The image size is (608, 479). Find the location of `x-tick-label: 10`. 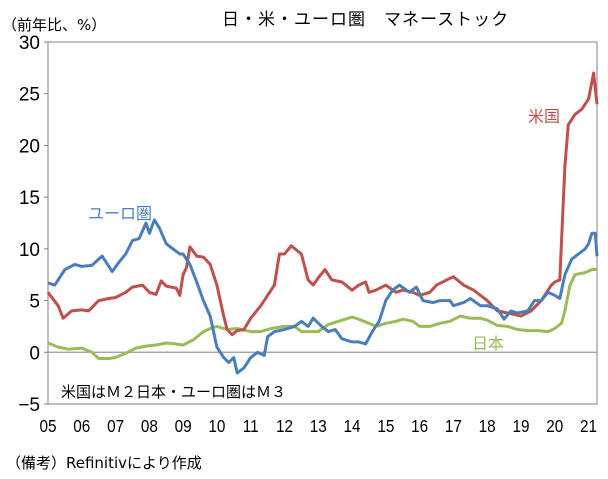

x-tick-label: 10 is located at coordinates (216, 426).